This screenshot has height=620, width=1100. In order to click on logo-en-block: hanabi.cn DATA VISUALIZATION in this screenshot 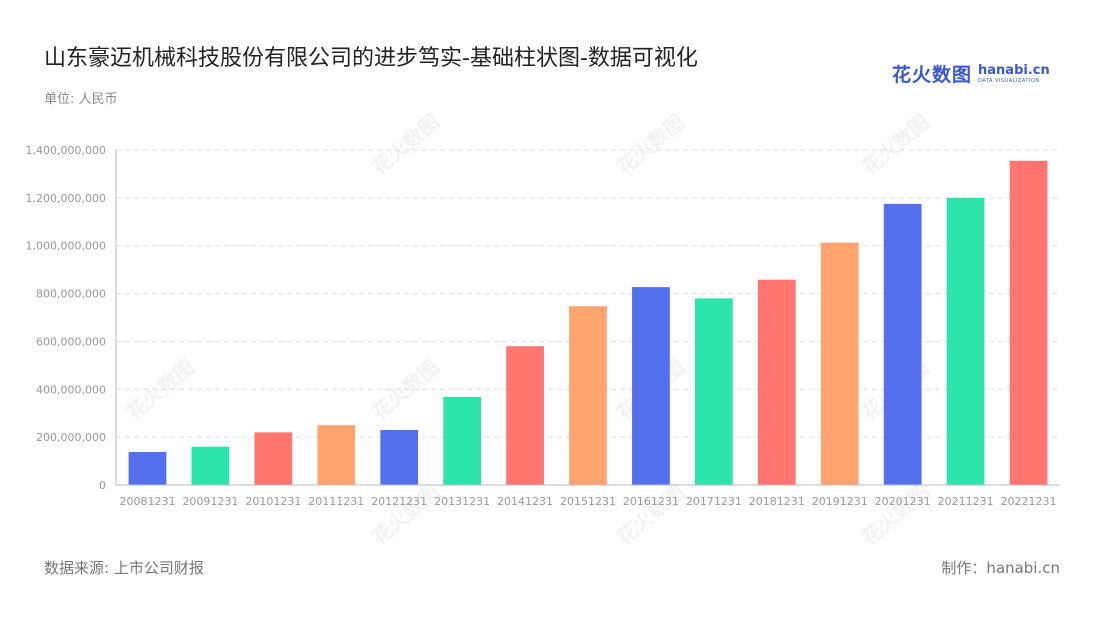, I will do `click(1014, 74)`.